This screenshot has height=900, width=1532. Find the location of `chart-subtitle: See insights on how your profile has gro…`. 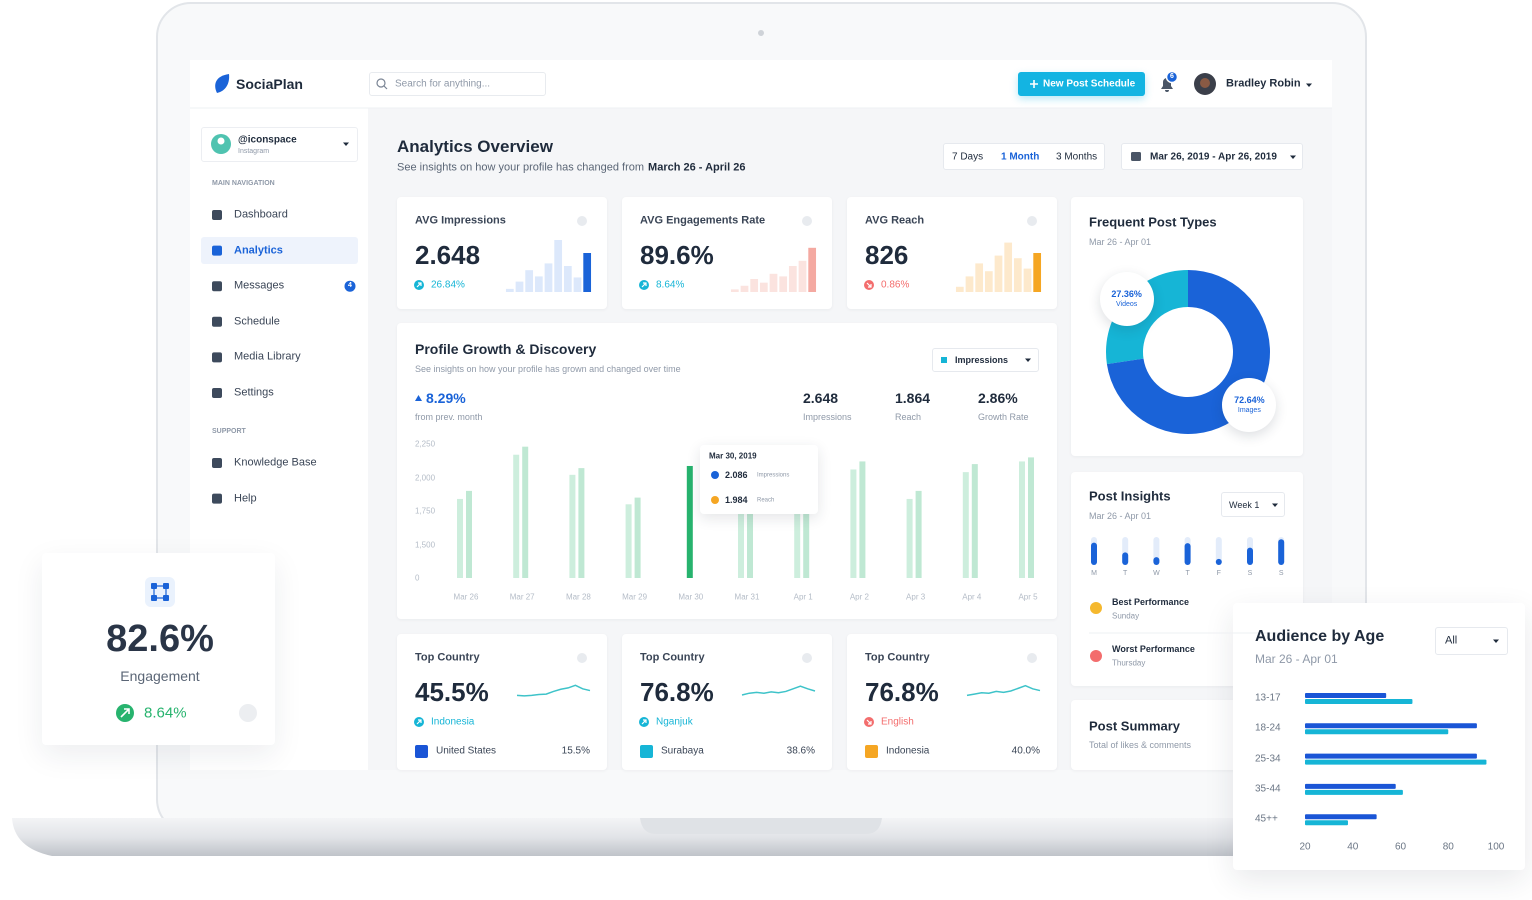

chart-subtitle: See insights on how your profile has gro… is located at coordinates (548, 368).